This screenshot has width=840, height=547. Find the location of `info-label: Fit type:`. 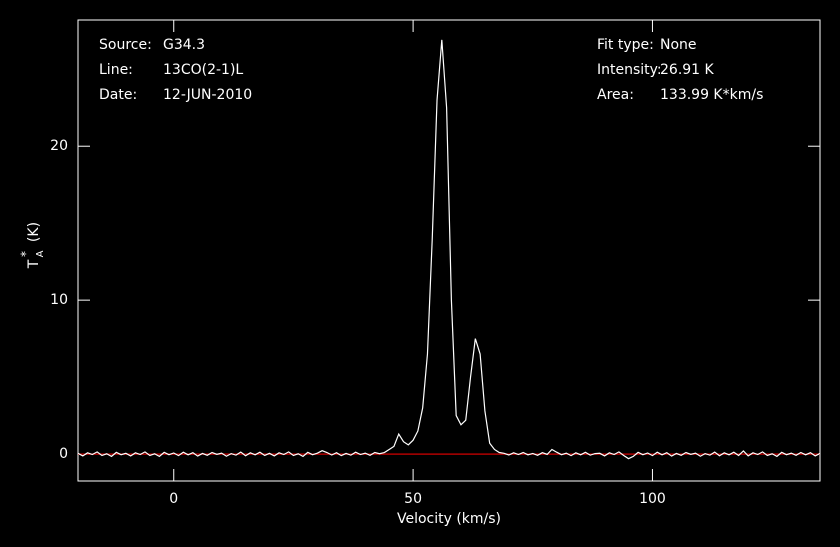

info-label: Fit type: is located at coordinates (625, 45).